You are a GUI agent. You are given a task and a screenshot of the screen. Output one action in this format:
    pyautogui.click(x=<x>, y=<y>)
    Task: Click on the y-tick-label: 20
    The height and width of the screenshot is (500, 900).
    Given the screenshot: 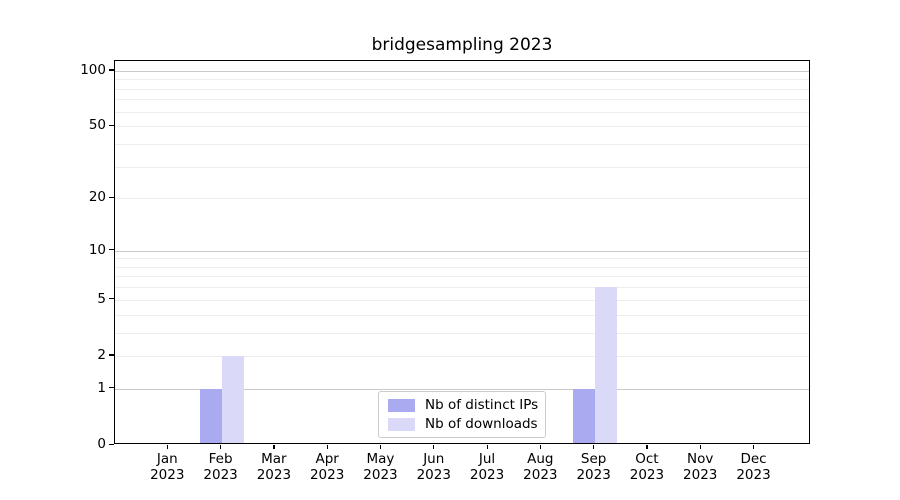 What is the action you would take?
    pyautogui.click(x=97, y=197)
    